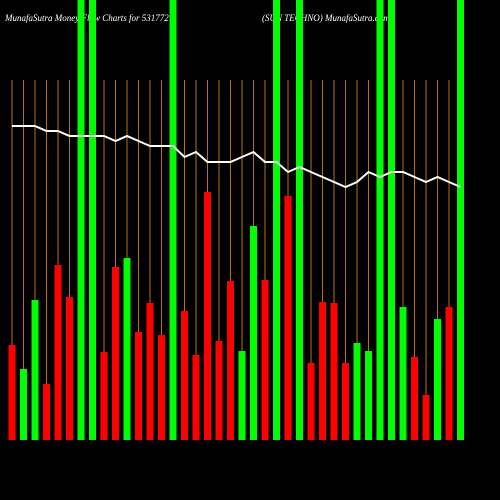 The height and width of the screenshot is (500, 500). What do you see at coordinates (86, 18) in the screenshot?
I see `chart-title: MunafaSutra Money Flow Charts for 531772` at bounding box center [86, 18].